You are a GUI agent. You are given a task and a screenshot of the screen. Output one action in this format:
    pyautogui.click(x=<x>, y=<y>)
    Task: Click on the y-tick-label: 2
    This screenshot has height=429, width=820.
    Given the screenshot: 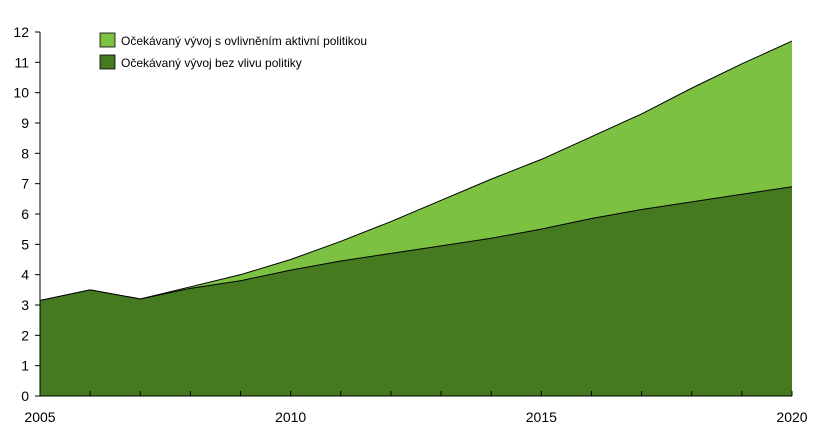 What is the action you would take?
    pyautogui.click(x=25, y=335)
    